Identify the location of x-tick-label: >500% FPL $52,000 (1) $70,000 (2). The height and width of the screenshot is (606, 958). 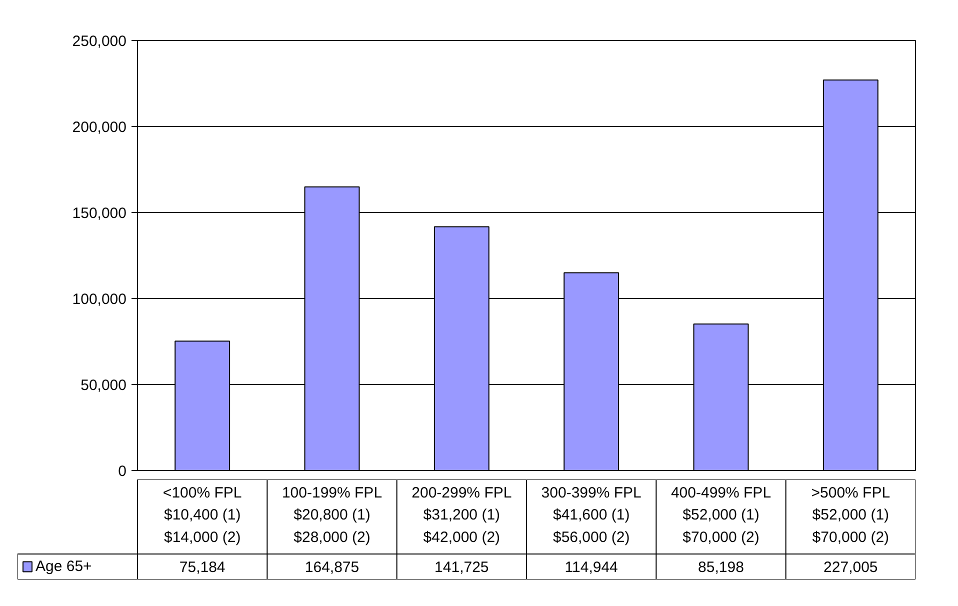
(850, 515).